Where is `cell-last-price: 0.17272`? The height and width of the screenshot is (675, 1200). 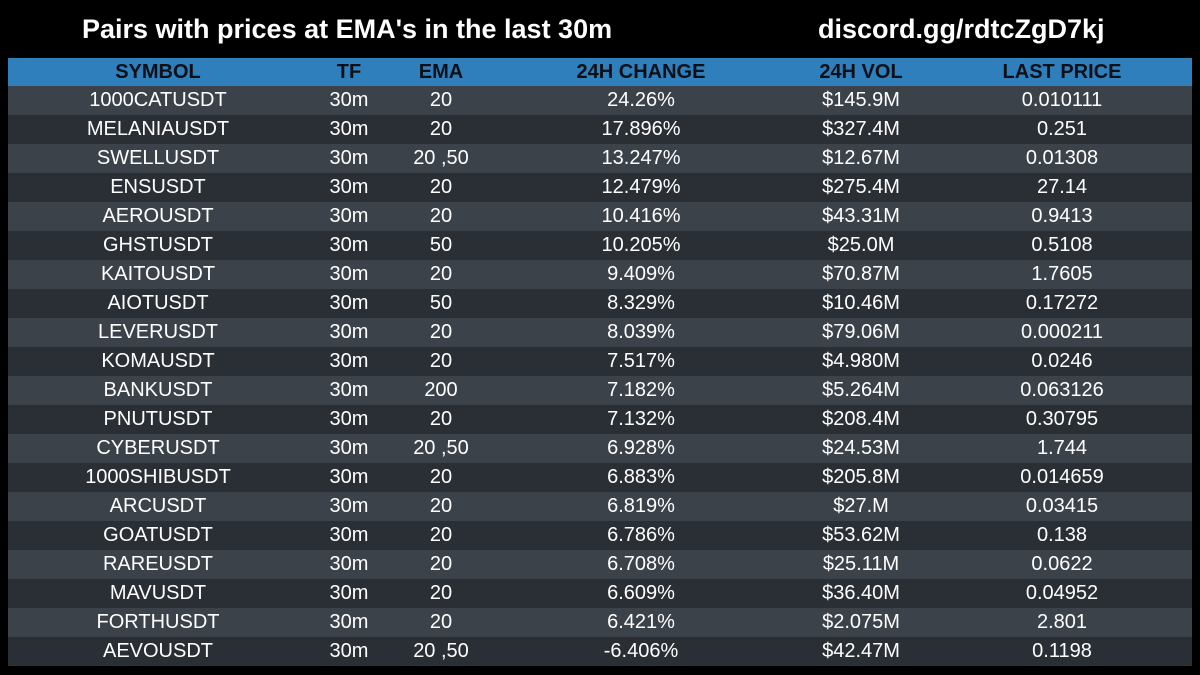 cell-last-price: 0.17272 is located at coordinates (1062, 303).